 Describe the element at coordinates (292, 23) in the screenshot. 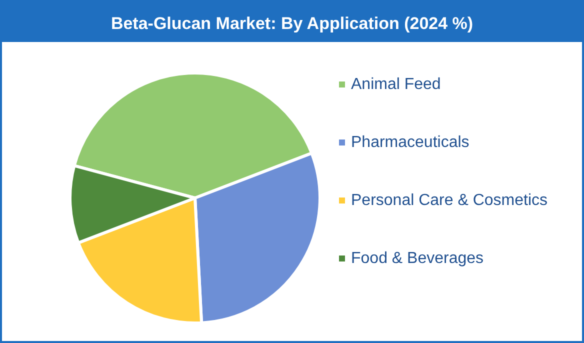

I see `chart-title: Beta-Glucan Market: By Application (2024 %)` at that location.